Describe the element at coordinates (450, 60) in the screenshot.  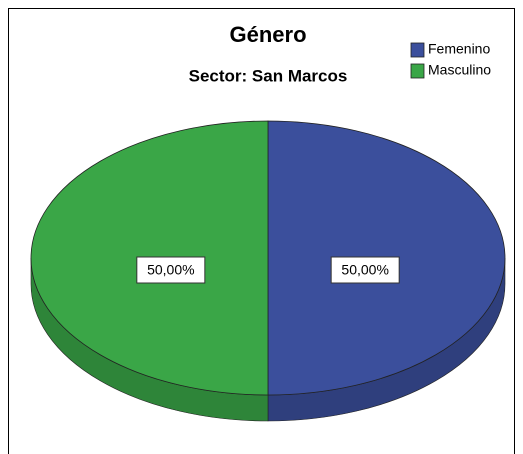
I see `legend: Femenino Masculino` at that location.